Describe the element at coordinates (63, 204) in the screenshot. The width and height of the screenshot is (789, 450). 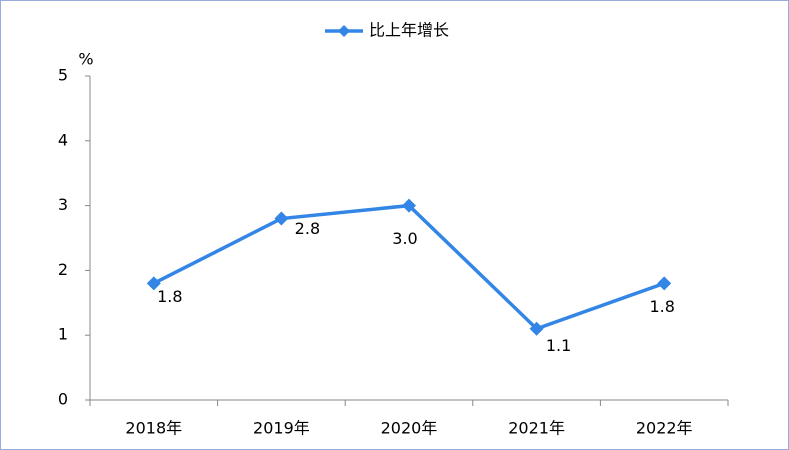
I see `y-tick-label: 3` at that location.